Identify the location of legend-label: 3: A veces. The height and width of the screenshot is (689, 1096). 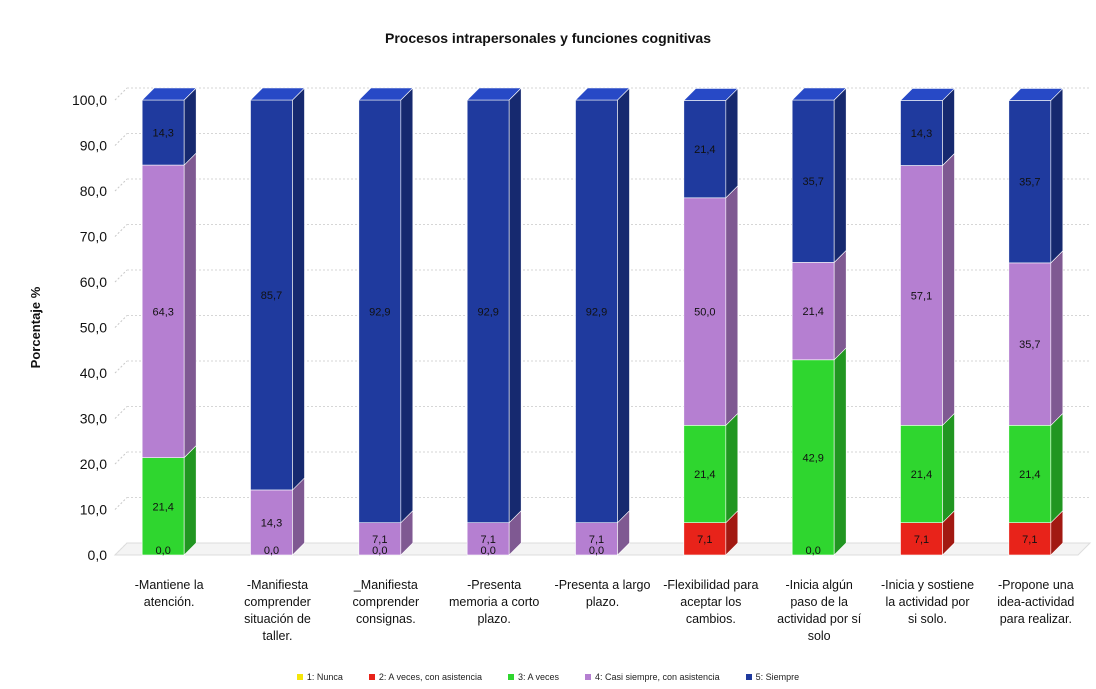
(538, 677).